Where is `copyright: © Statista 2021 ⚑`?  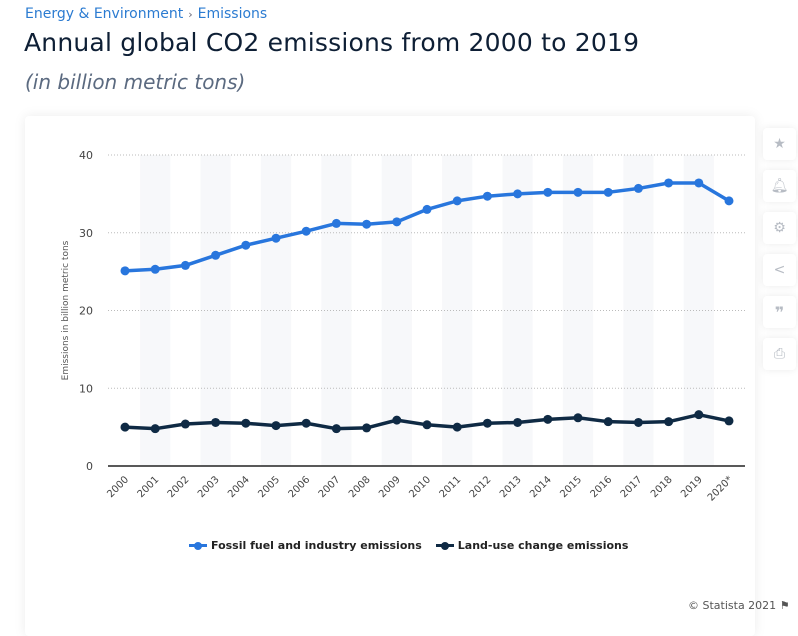 copyright: © Statista 2021 ⚑ is located at coordinates (739, 605).